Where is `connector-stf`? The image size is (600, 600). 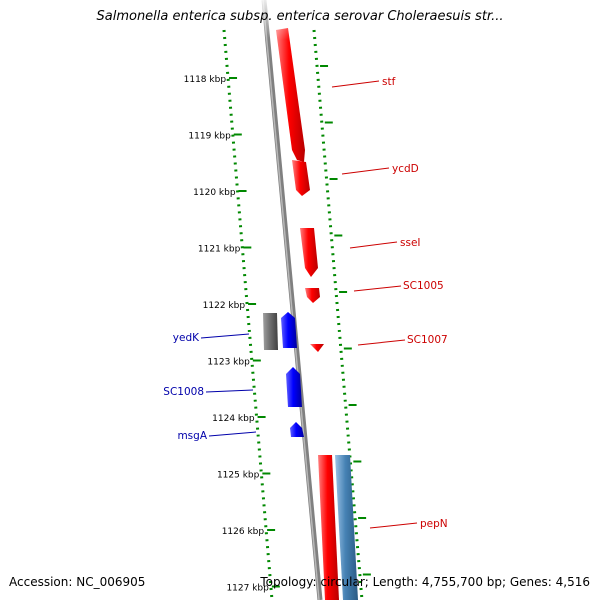
connector-stf is located at coordinates (355, 84).